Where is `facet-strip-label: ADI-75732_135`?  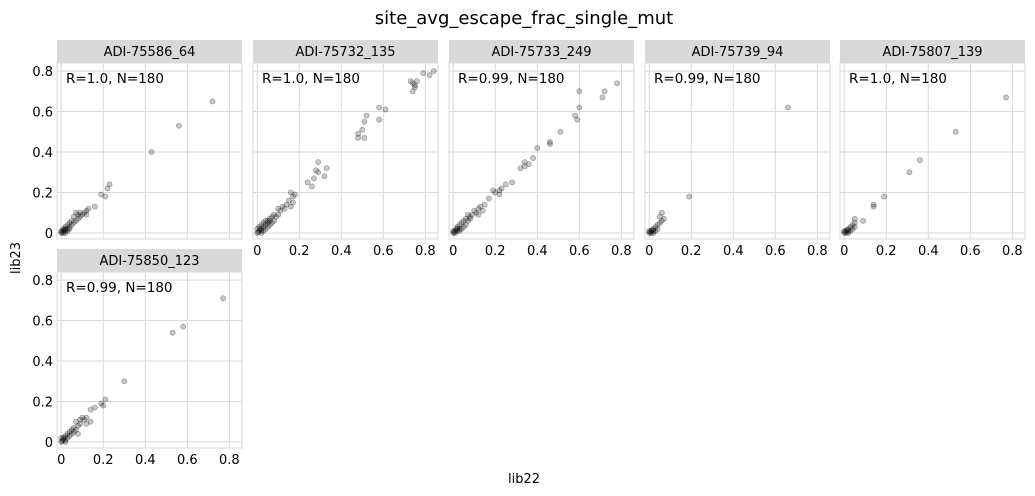
facet-strip-label: ADI-75732_135 is located at coordinates (345, 52).